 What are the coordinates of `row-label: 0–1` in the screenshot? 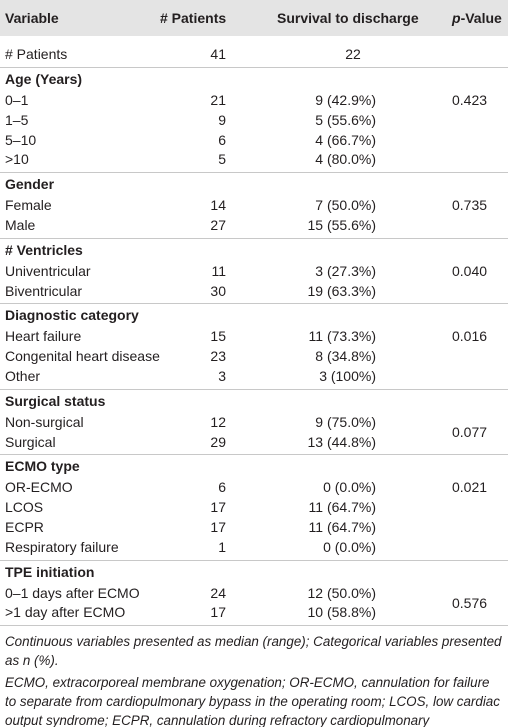 It's located at (17, 100).